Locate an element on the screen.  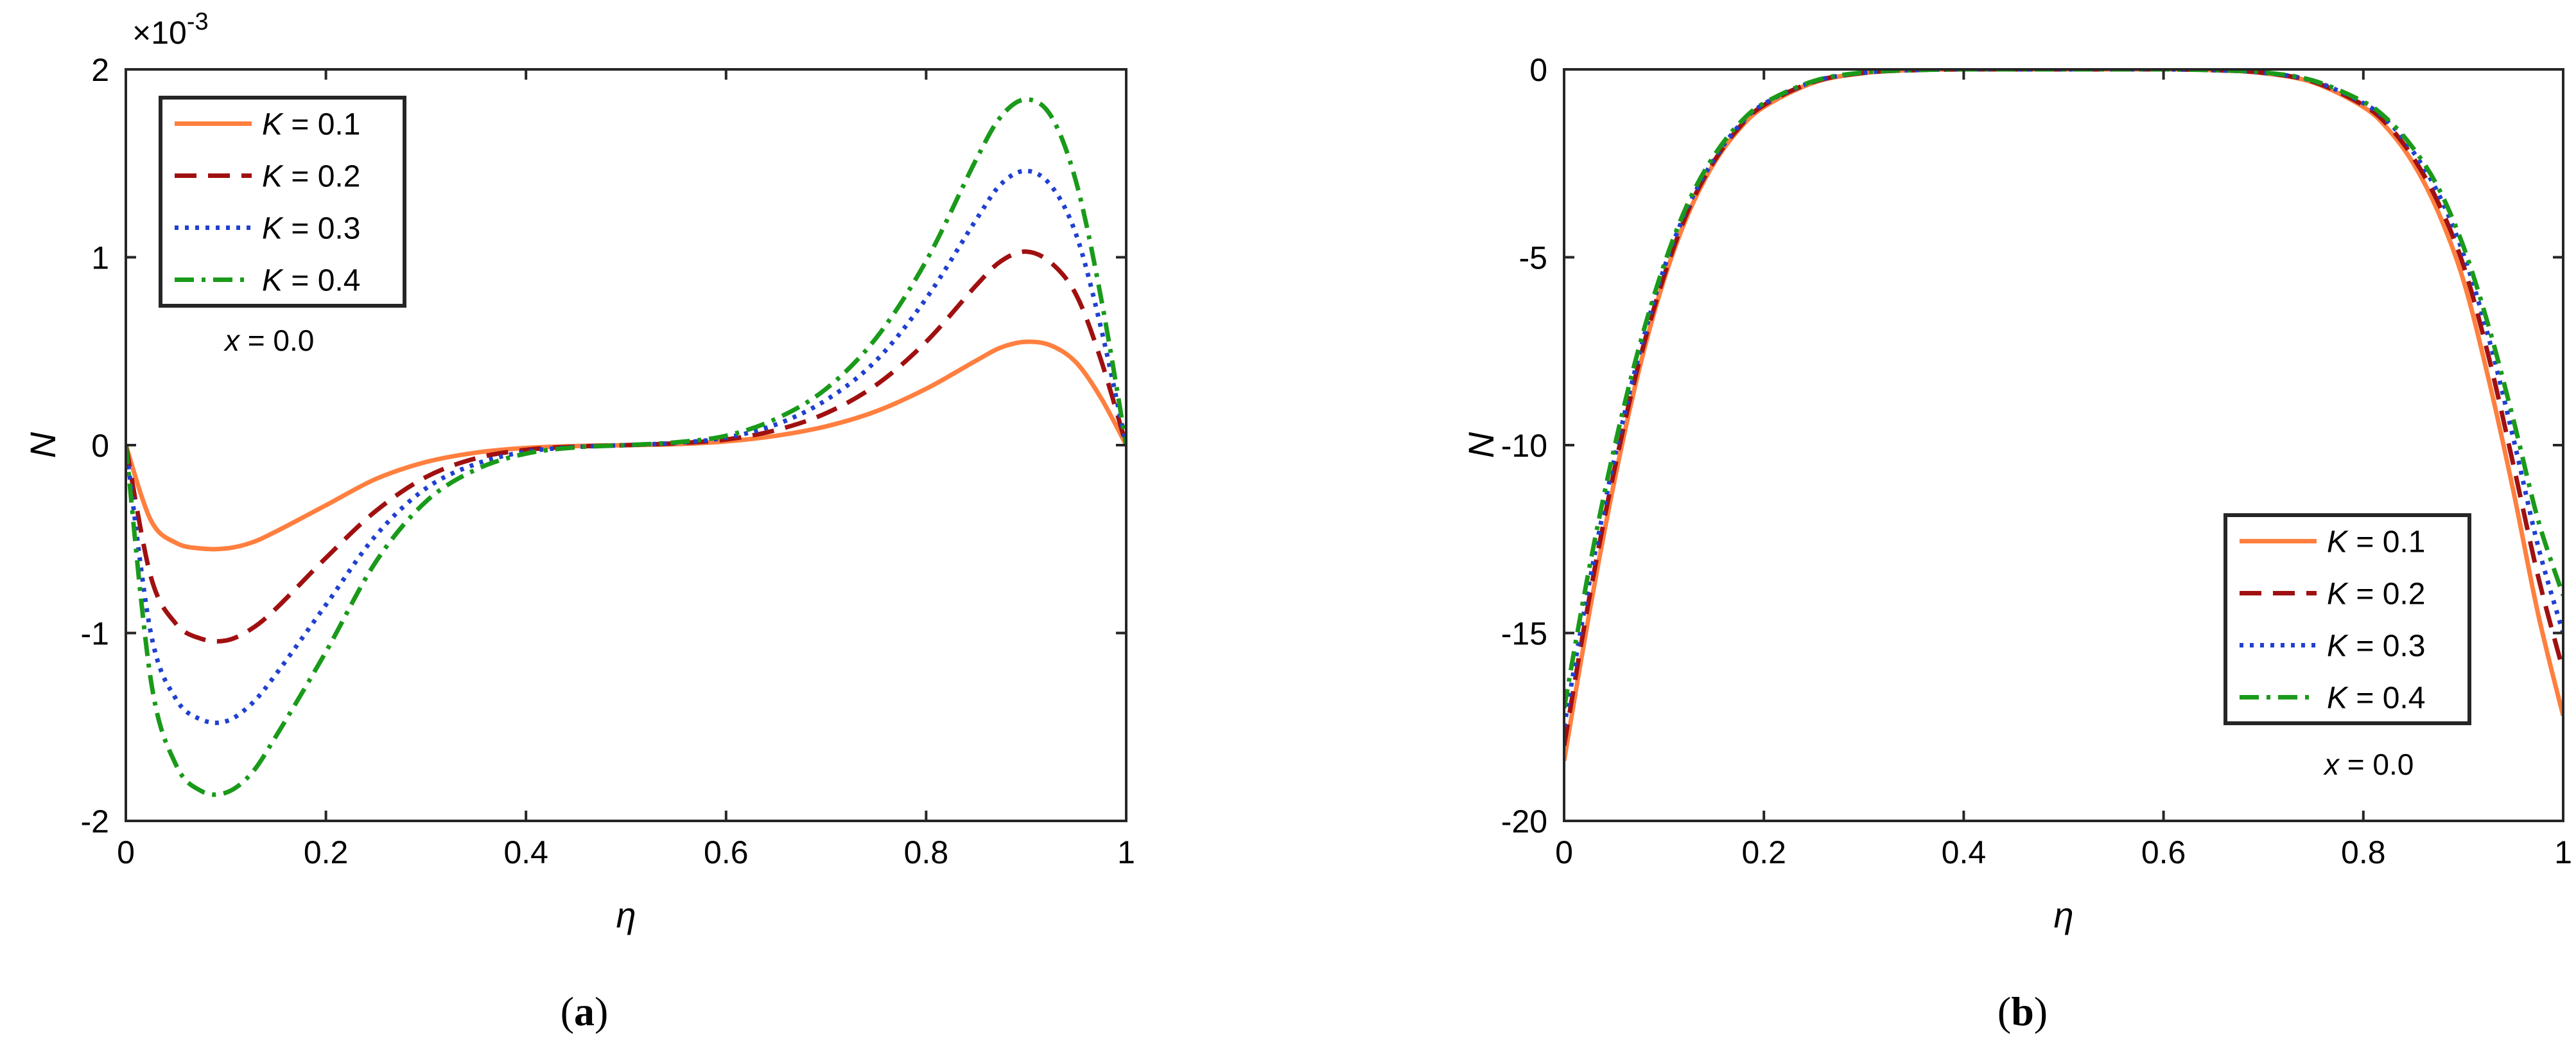
y-tick-label: -15 is located at coordinates (1524, 634).